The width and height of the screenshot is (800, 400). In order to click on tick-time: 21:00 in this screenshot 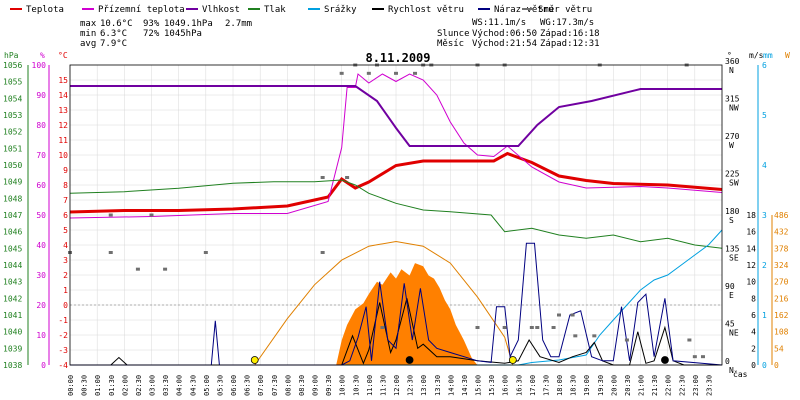, I will do `click(642, 385)`.